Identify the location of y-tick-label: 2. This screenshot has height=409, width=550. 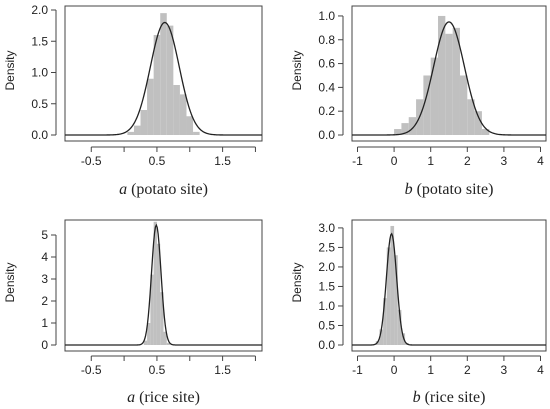
(44, 301).